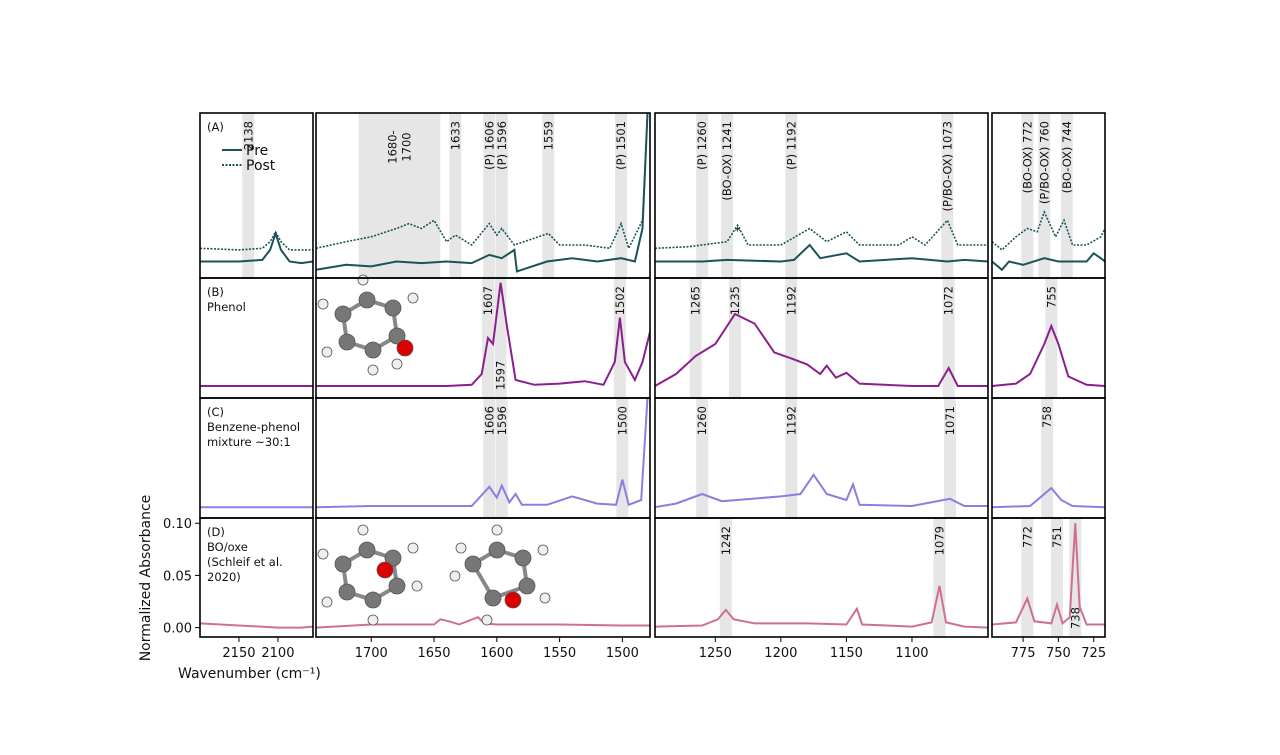 The height and width of the screenshot is (755, 1280). What do you see at coordinates (622, 653) in the screenshot?
I see `x-tick-label: 1500` at bounding box center [622, 653].